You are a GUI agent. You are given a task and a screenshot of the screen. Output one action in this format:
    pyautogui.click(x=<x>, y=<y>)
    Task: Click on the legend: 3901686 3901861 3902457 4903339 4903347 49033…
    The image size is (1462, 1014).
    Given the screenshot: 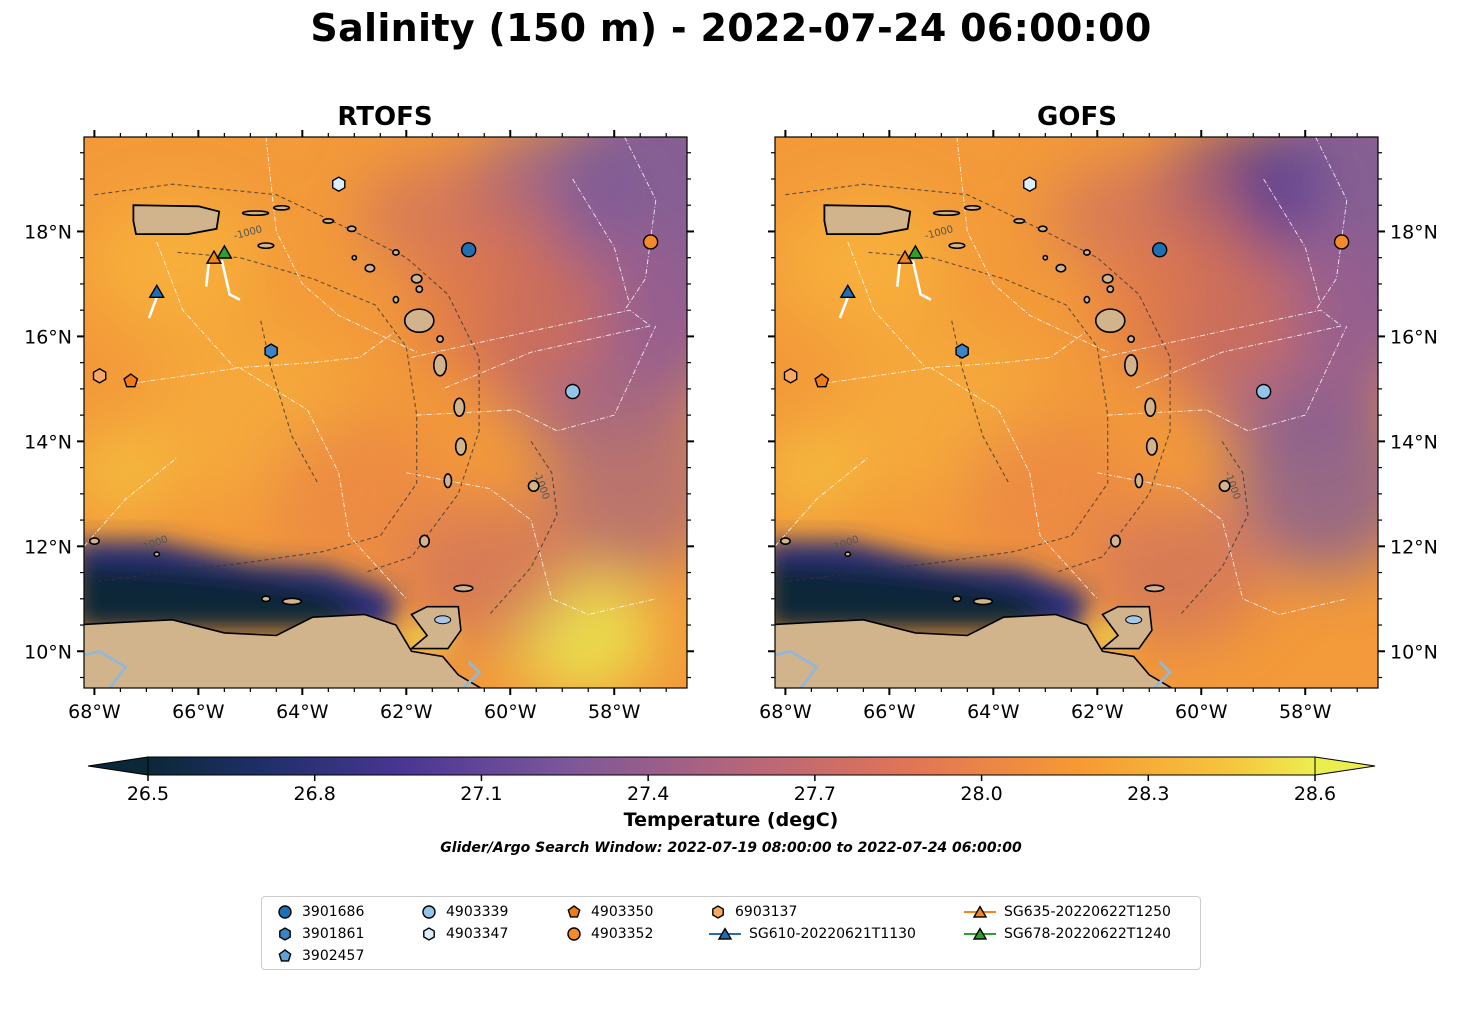 What is the action you would take?
    pyautogui.click(x=731, y=933)
    